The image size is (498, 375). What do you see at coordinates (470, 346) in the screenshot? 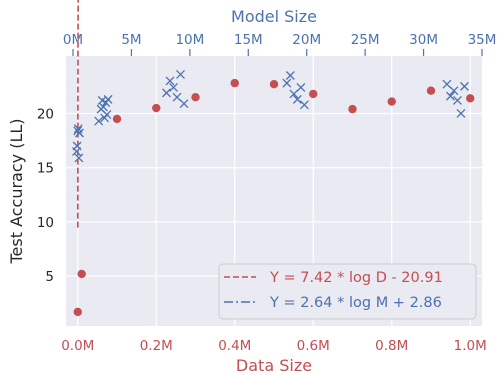
I see `x-bottom-tick-label: 1.0M` at bounding box center [470, 346].